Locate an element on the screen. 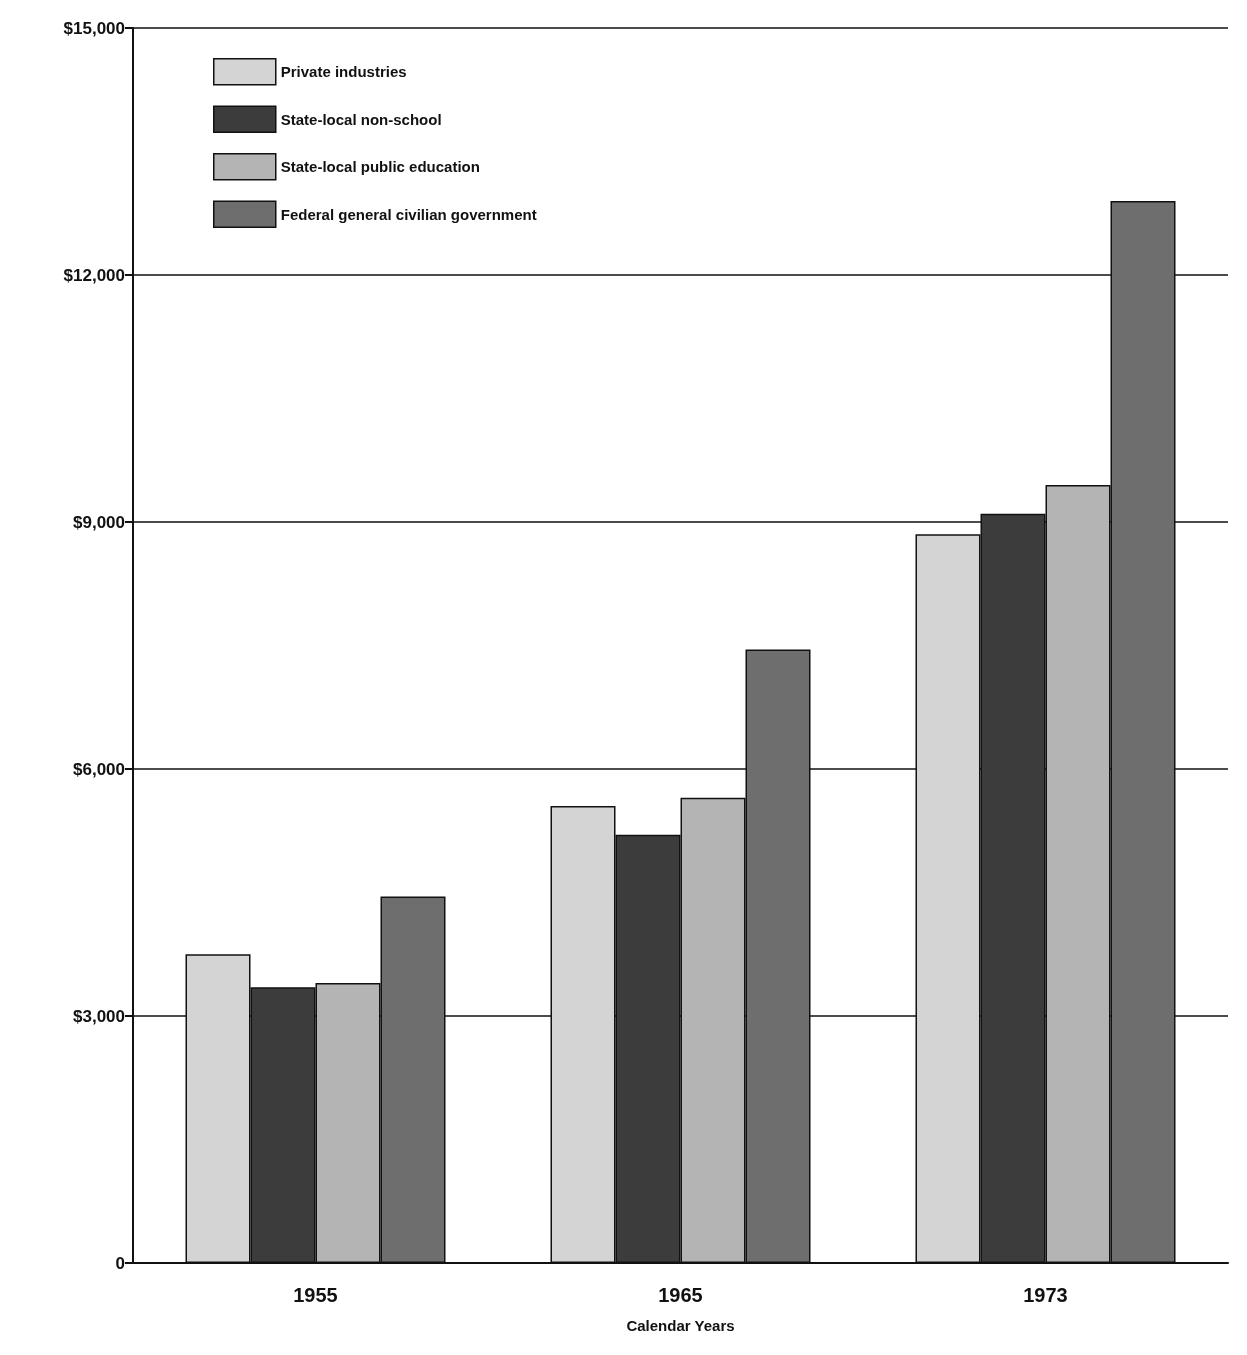  legend-label: Private industries is located at coordinates (343, 72).